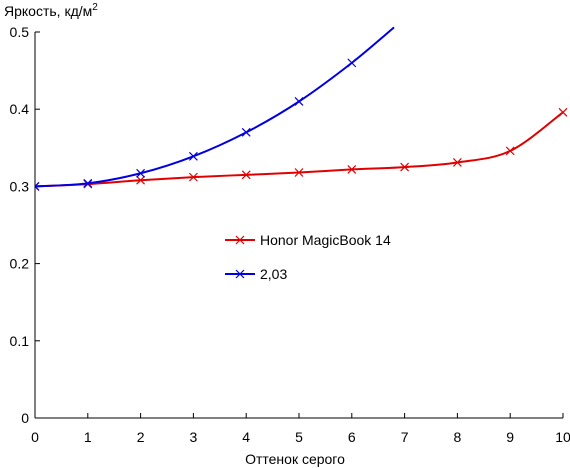  What do you see at coordinates (20, 341) in the screenshot?
I see `y-tick-label: 0.1` at bounding box center [20, 341].